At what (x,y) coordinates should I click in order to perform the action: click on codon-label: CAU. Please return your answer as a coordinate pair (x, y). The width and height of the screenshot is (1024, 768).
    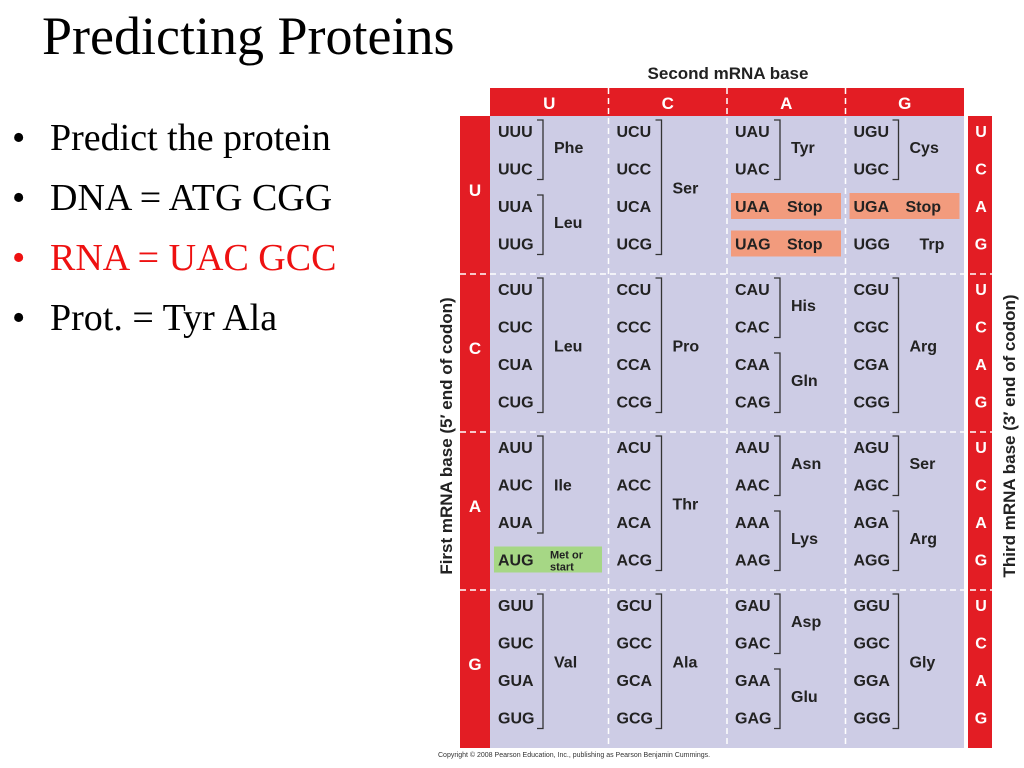
    Looking at the image, I should click on (752, 290).